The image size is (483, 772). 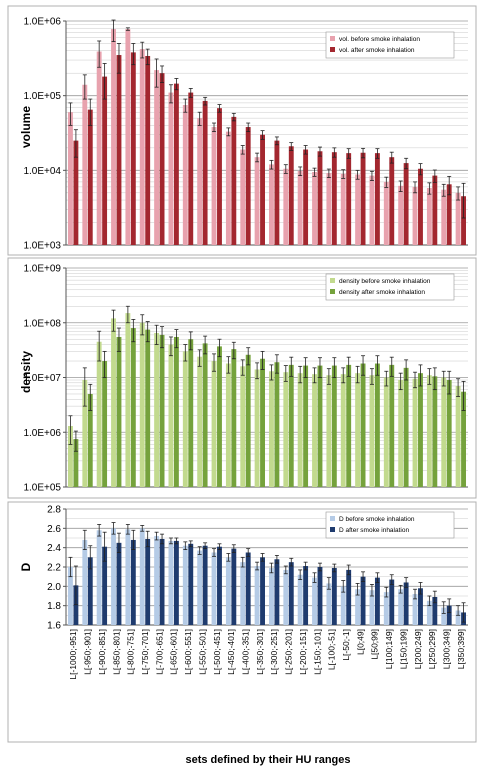 What do you see at coordinates (42, 171) in the screenshot?
I see `y-tick-label: 1.0E+04` at bounding box center [42, 171].